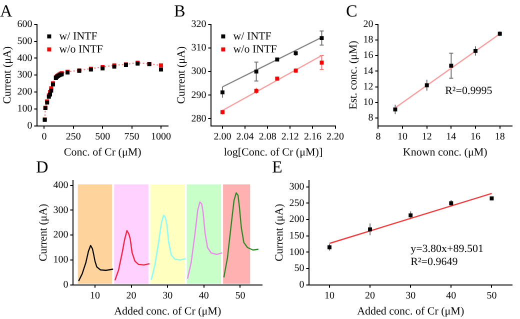  What do you see at coordinates (368, 24) in the screenshot?
I see `y-tick-label: 20` at bounding box center [368, 24].